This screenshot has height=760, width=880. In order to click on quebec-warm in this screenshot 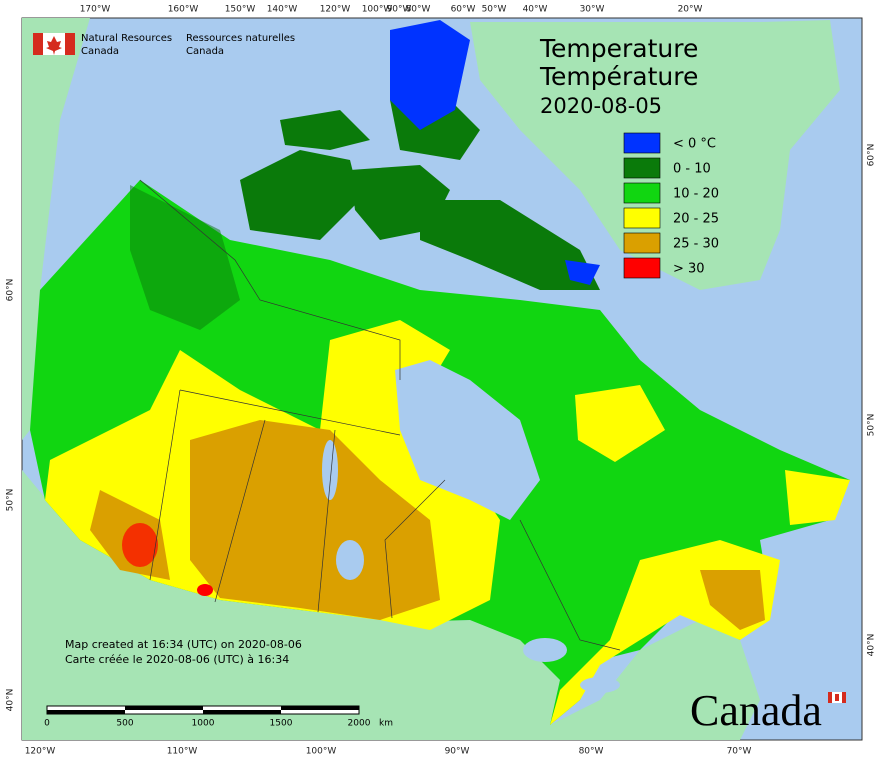, I will do `click(620, 423)`.